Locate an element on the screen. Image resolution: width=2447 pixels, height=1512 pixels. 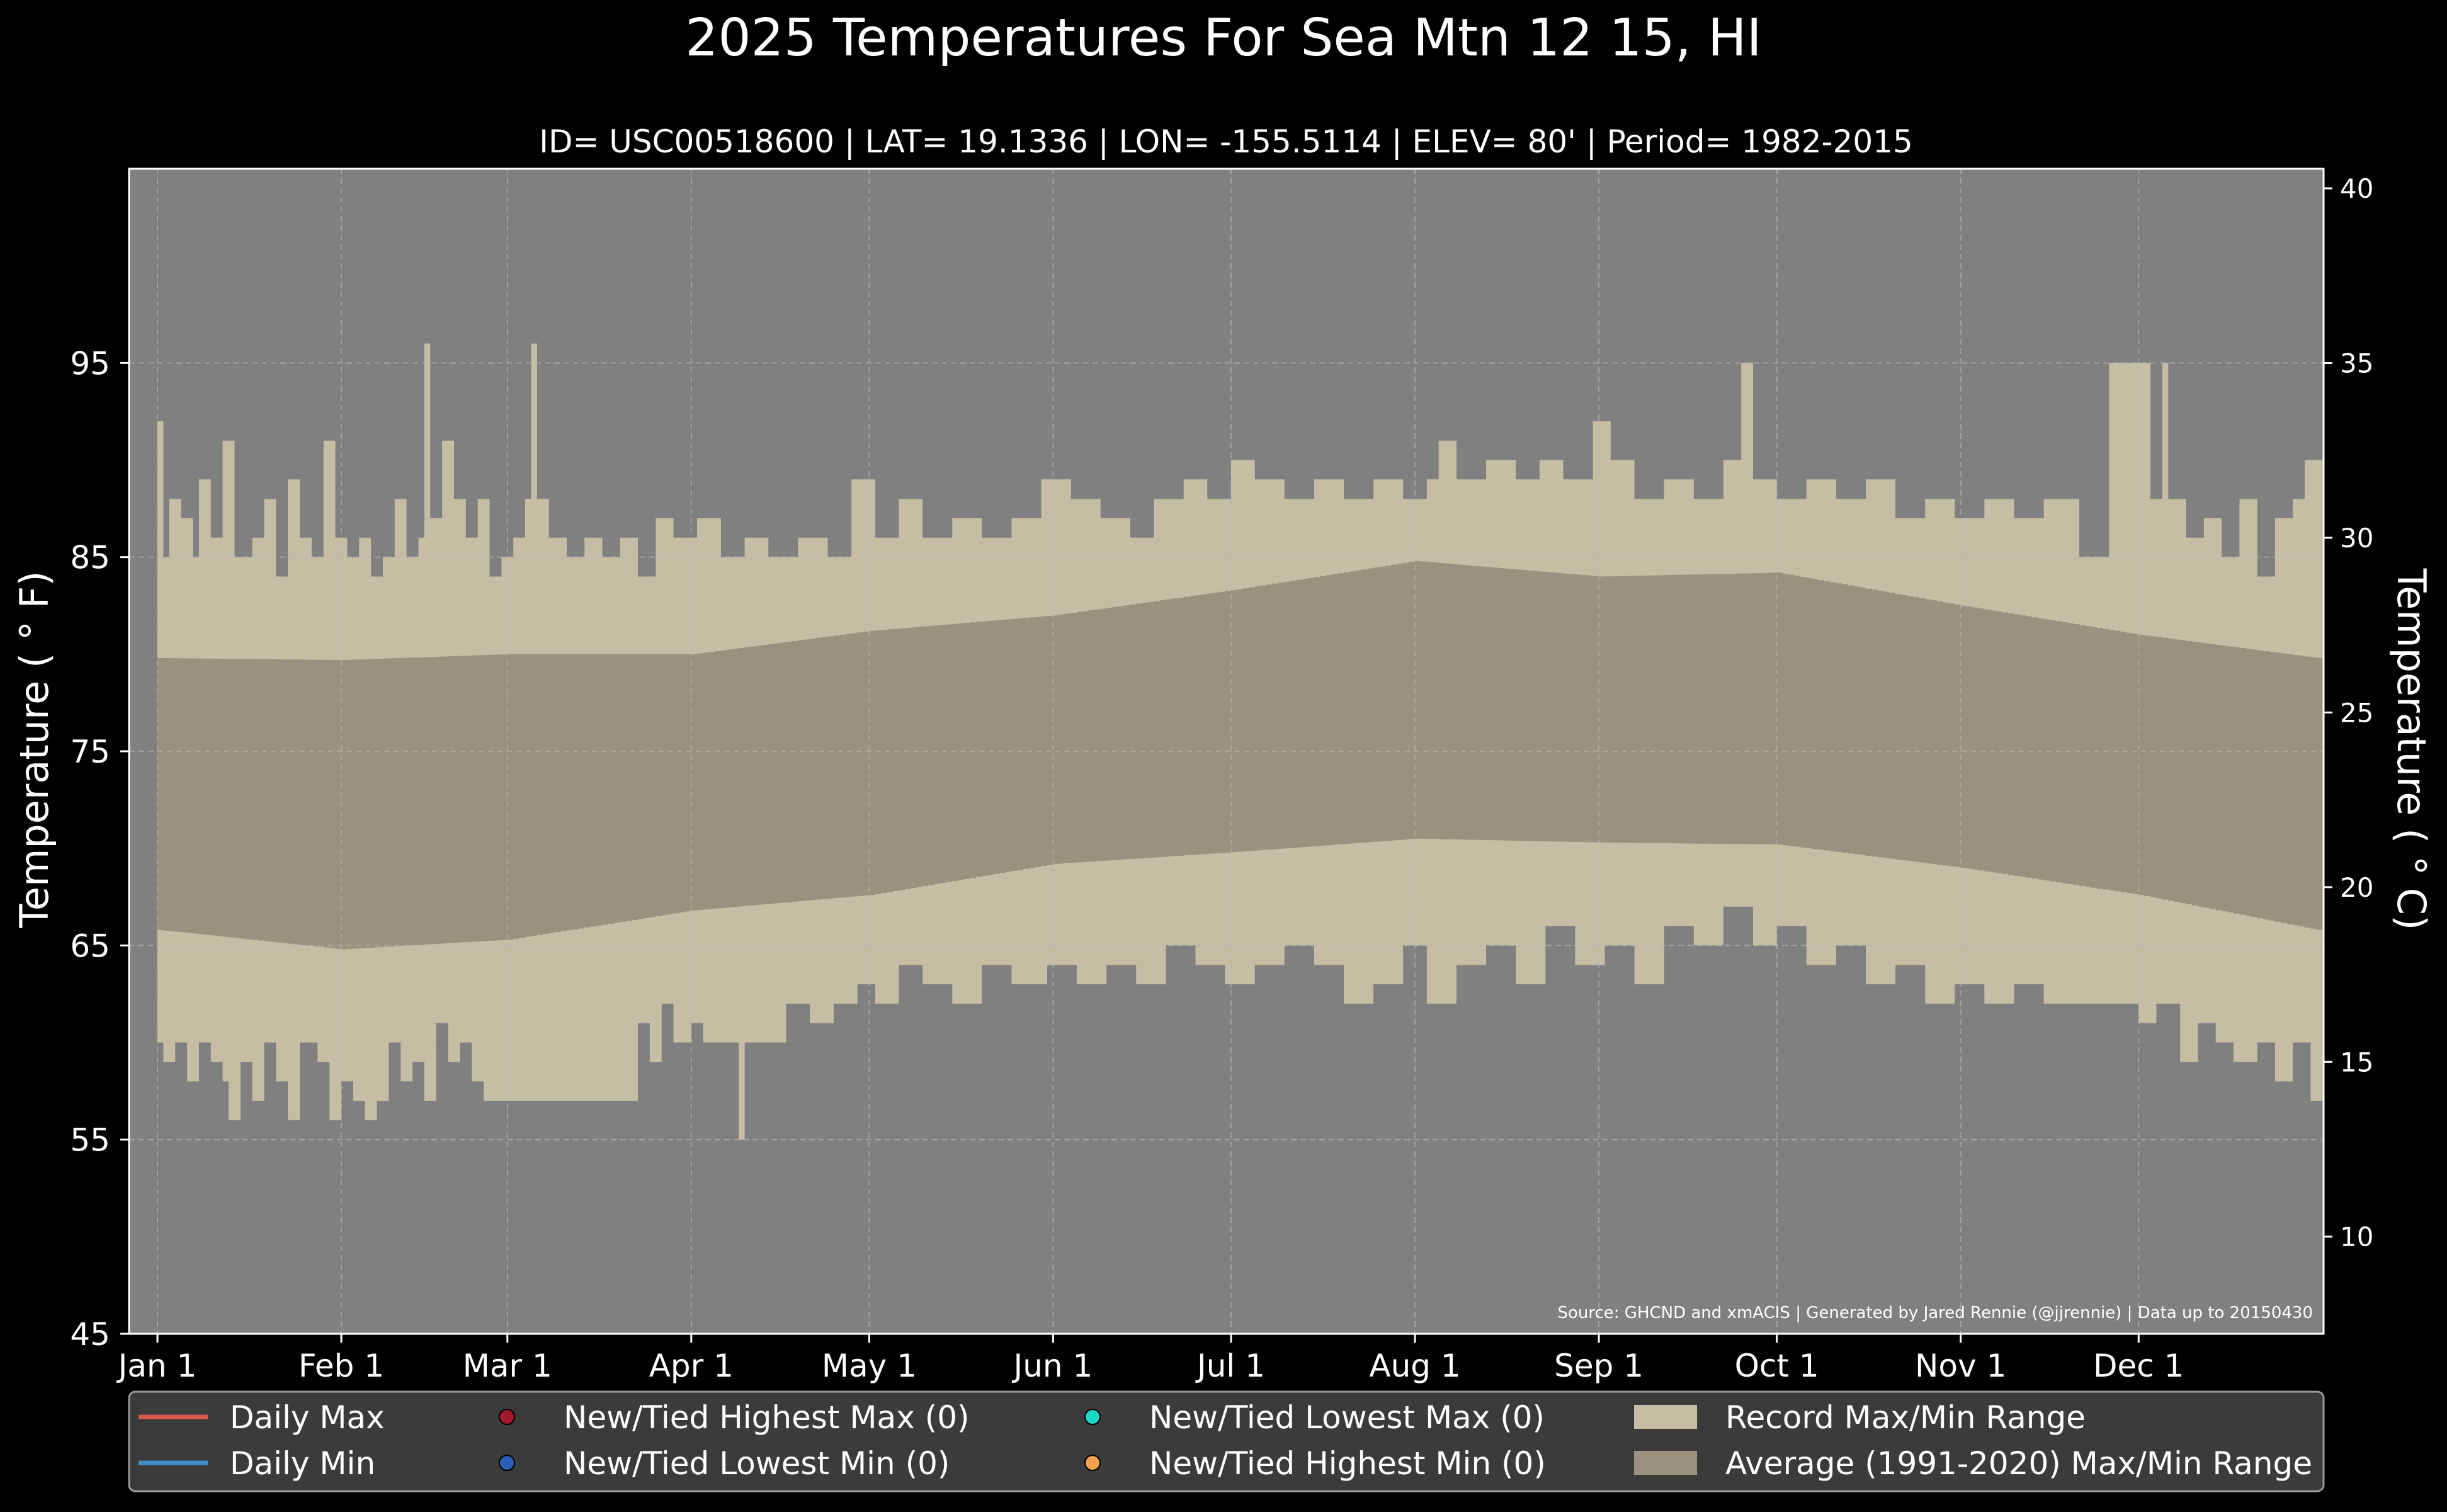
y2-tick-label: 40 is located at coordinates (2356, 189).